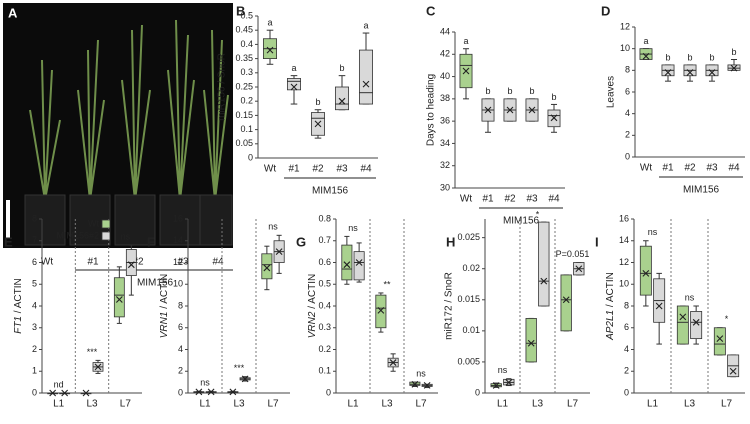 The width and height of the screenshot is (750, 424). What do you see at coordinates (445, 76) in the screenshot?
I see `y-tick-label: 40` at bounding box center [445, 76].